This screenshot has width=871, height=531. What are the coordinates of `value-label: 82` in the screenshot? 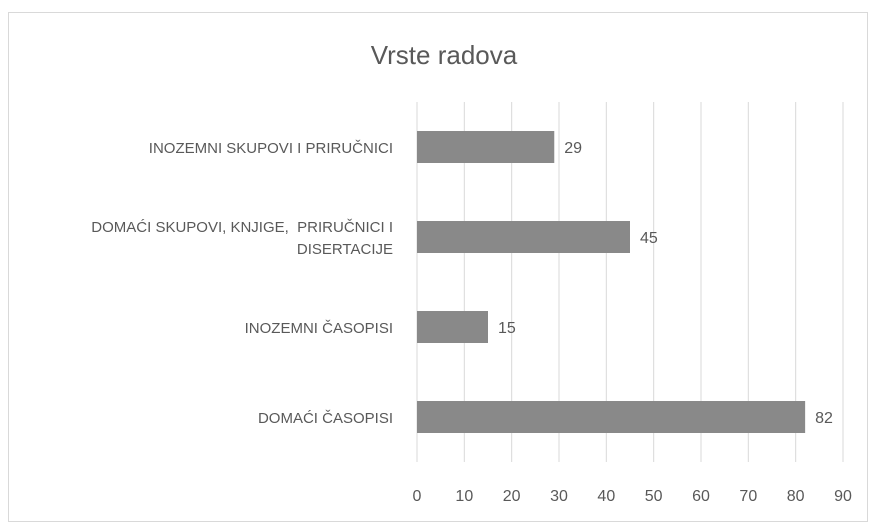 It's located at (824, 418).